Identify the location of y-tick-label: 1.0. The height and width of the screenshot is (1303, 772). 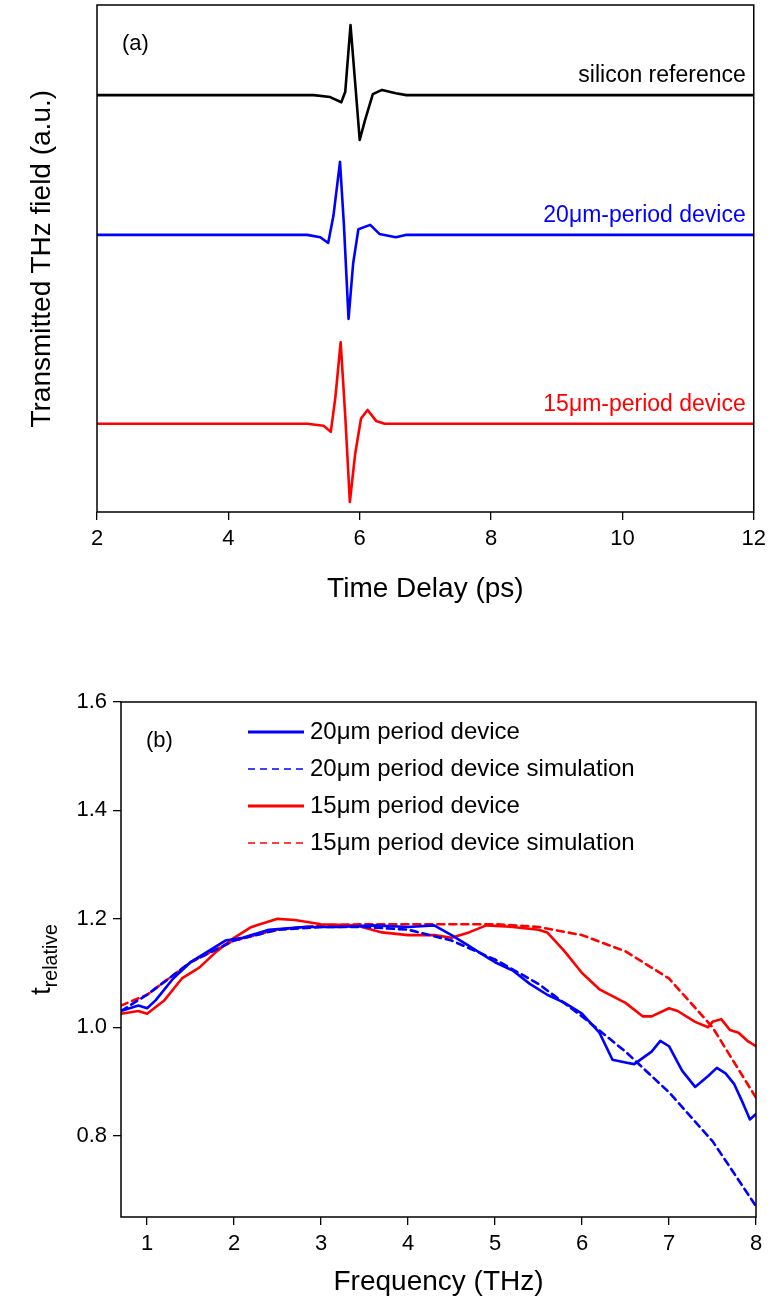
(91, 1026).